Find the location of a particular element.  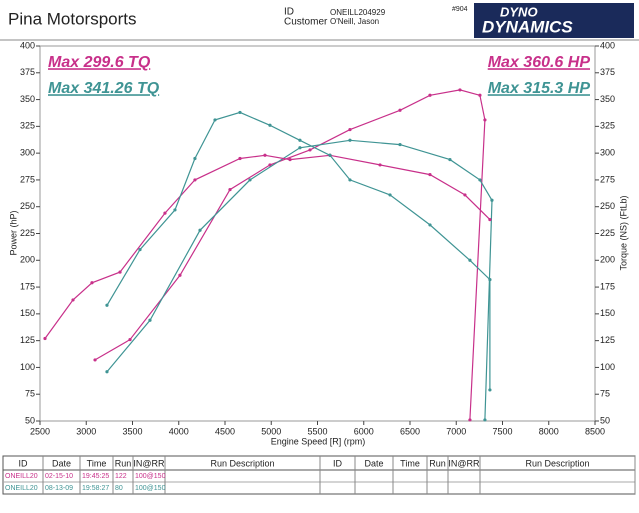

table-cell: ONEILL20 is located at coordinates (21, 476).